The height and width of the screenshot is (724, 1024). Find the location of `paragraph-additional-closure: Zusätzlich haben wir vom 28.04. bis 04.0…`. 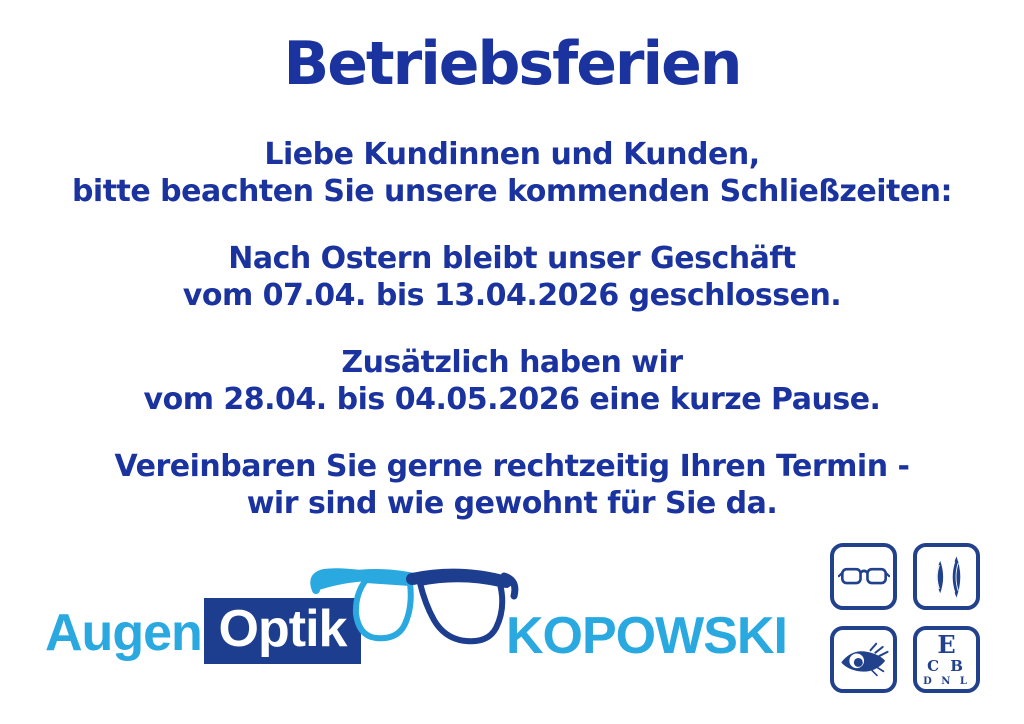

paragraph-additional-closure: Zusätzlich haben wir vom 28.04. bis 04.0… is located at coordinates (512, 381).